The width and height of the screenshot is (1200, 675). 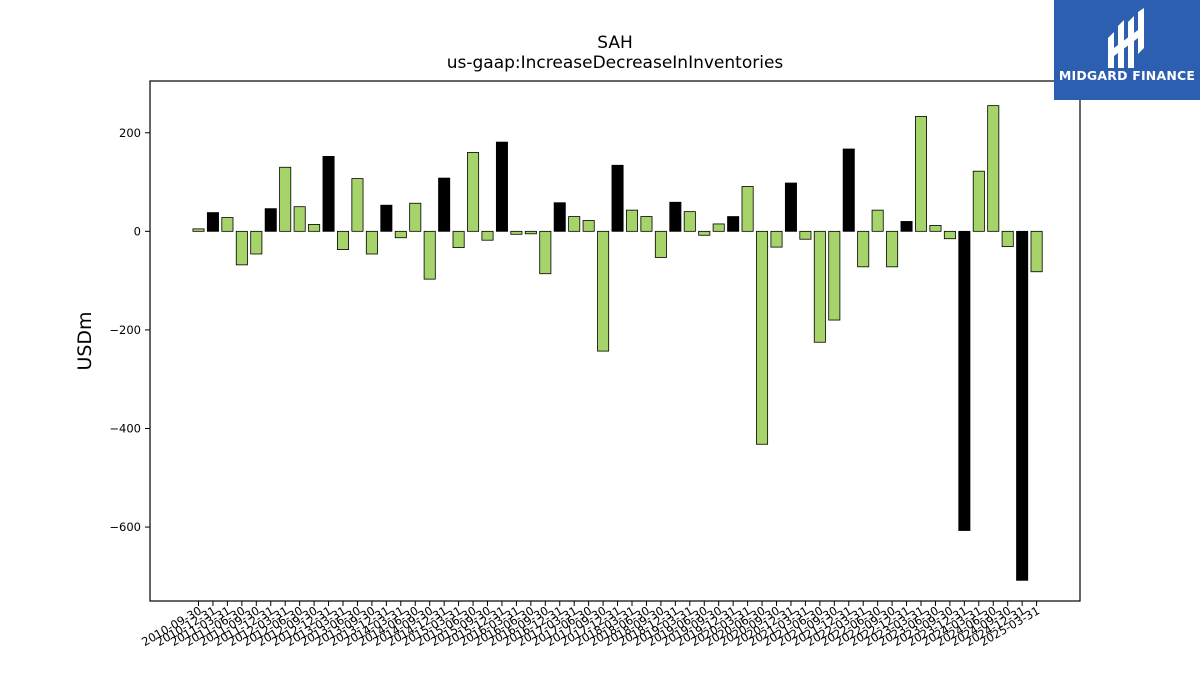 I want to click on chart-title: SAH, so click(x=615, y=43).